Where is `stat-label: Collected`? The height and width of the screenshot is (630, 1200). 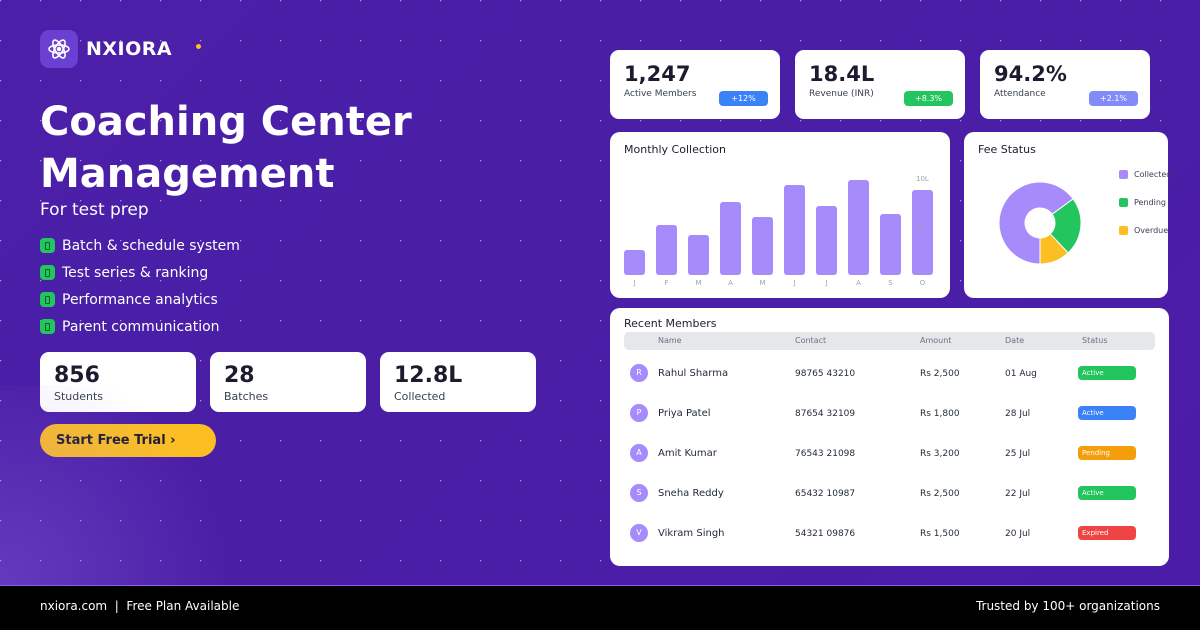
stat-label: Collected is located at coordinates (420, 396).